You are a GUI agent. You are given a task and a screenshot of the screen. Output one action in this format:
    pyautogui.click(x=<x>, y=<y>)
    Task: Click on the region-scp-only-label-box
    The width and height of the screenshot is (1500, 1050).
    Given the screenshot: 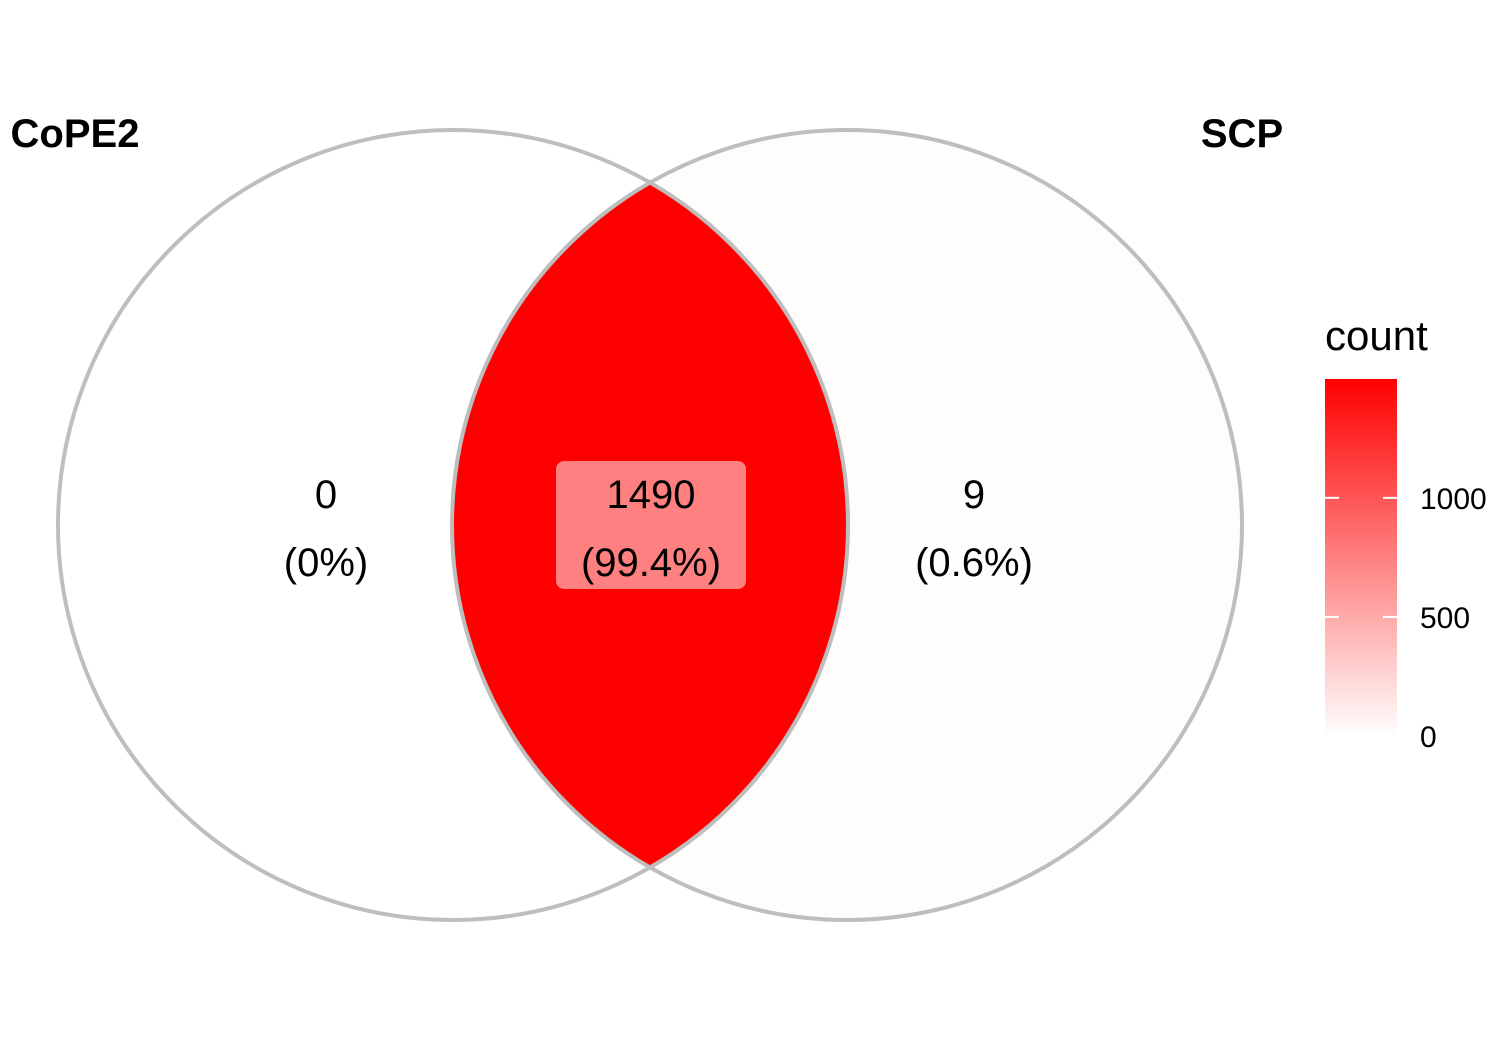 What is the action you would take?
    pyautogui.click(x=974, y=525)
    